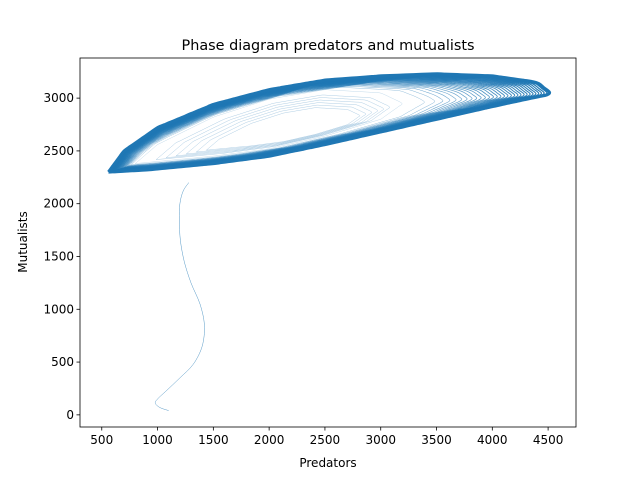 The image size is (640, 480). Describe the element at coordinates (325, 440) in the screenshot. I see `x-tick-label: 2500` at that location.